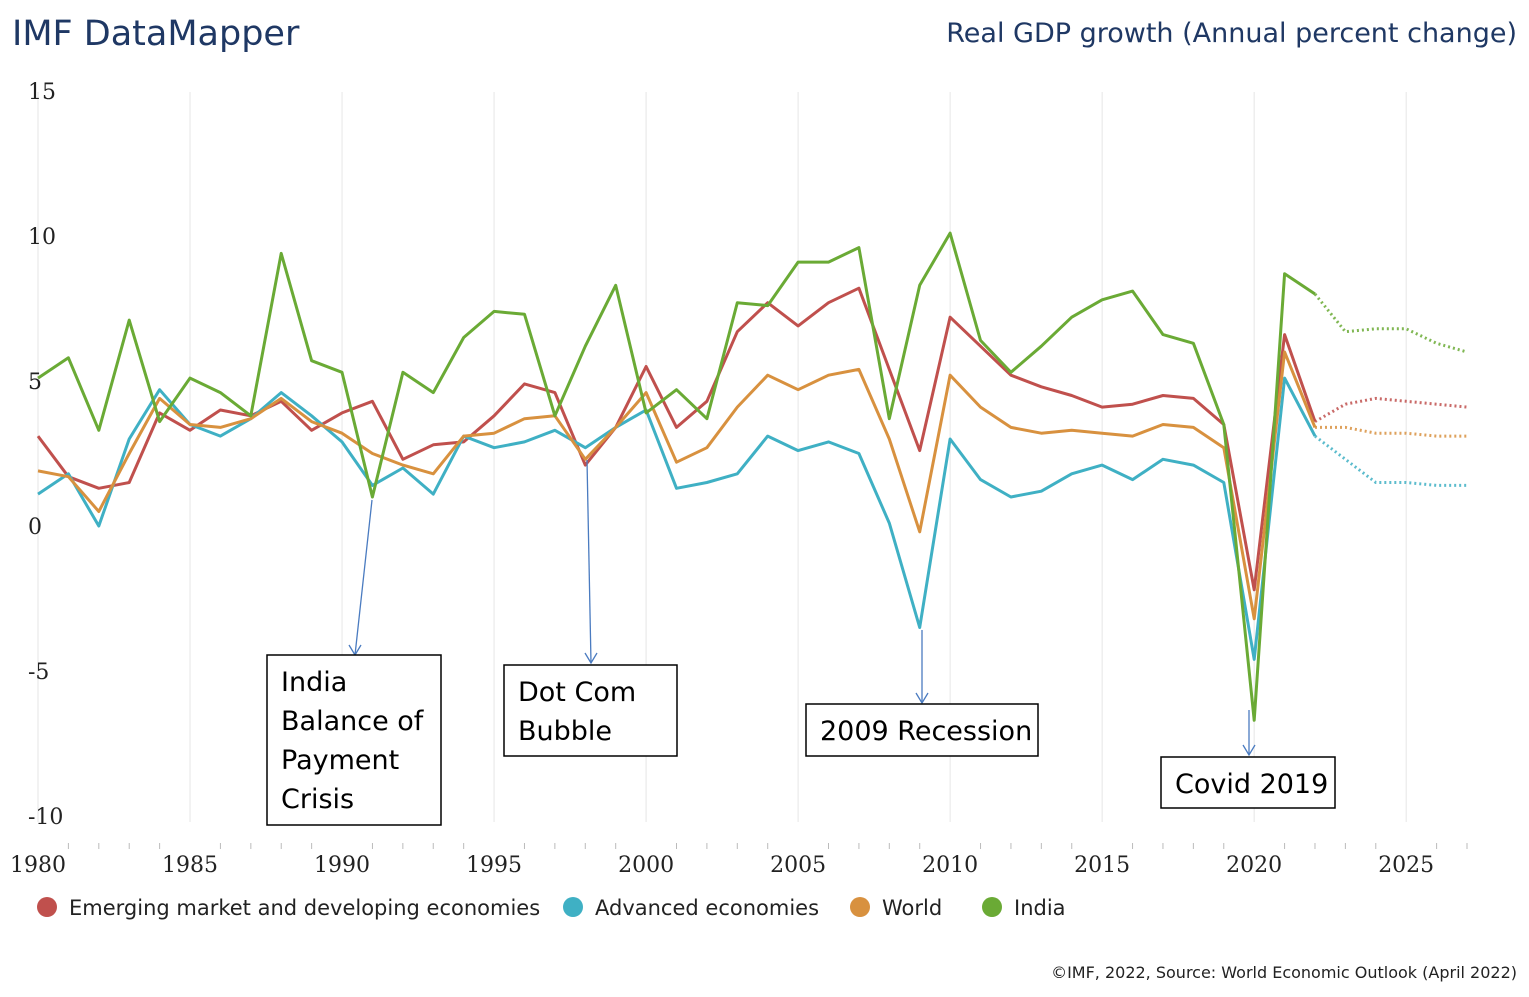  What do you see at coordinates (314, 682) in the screenshot?
I see `annotation-text: India` at bounding box center [314, 682].